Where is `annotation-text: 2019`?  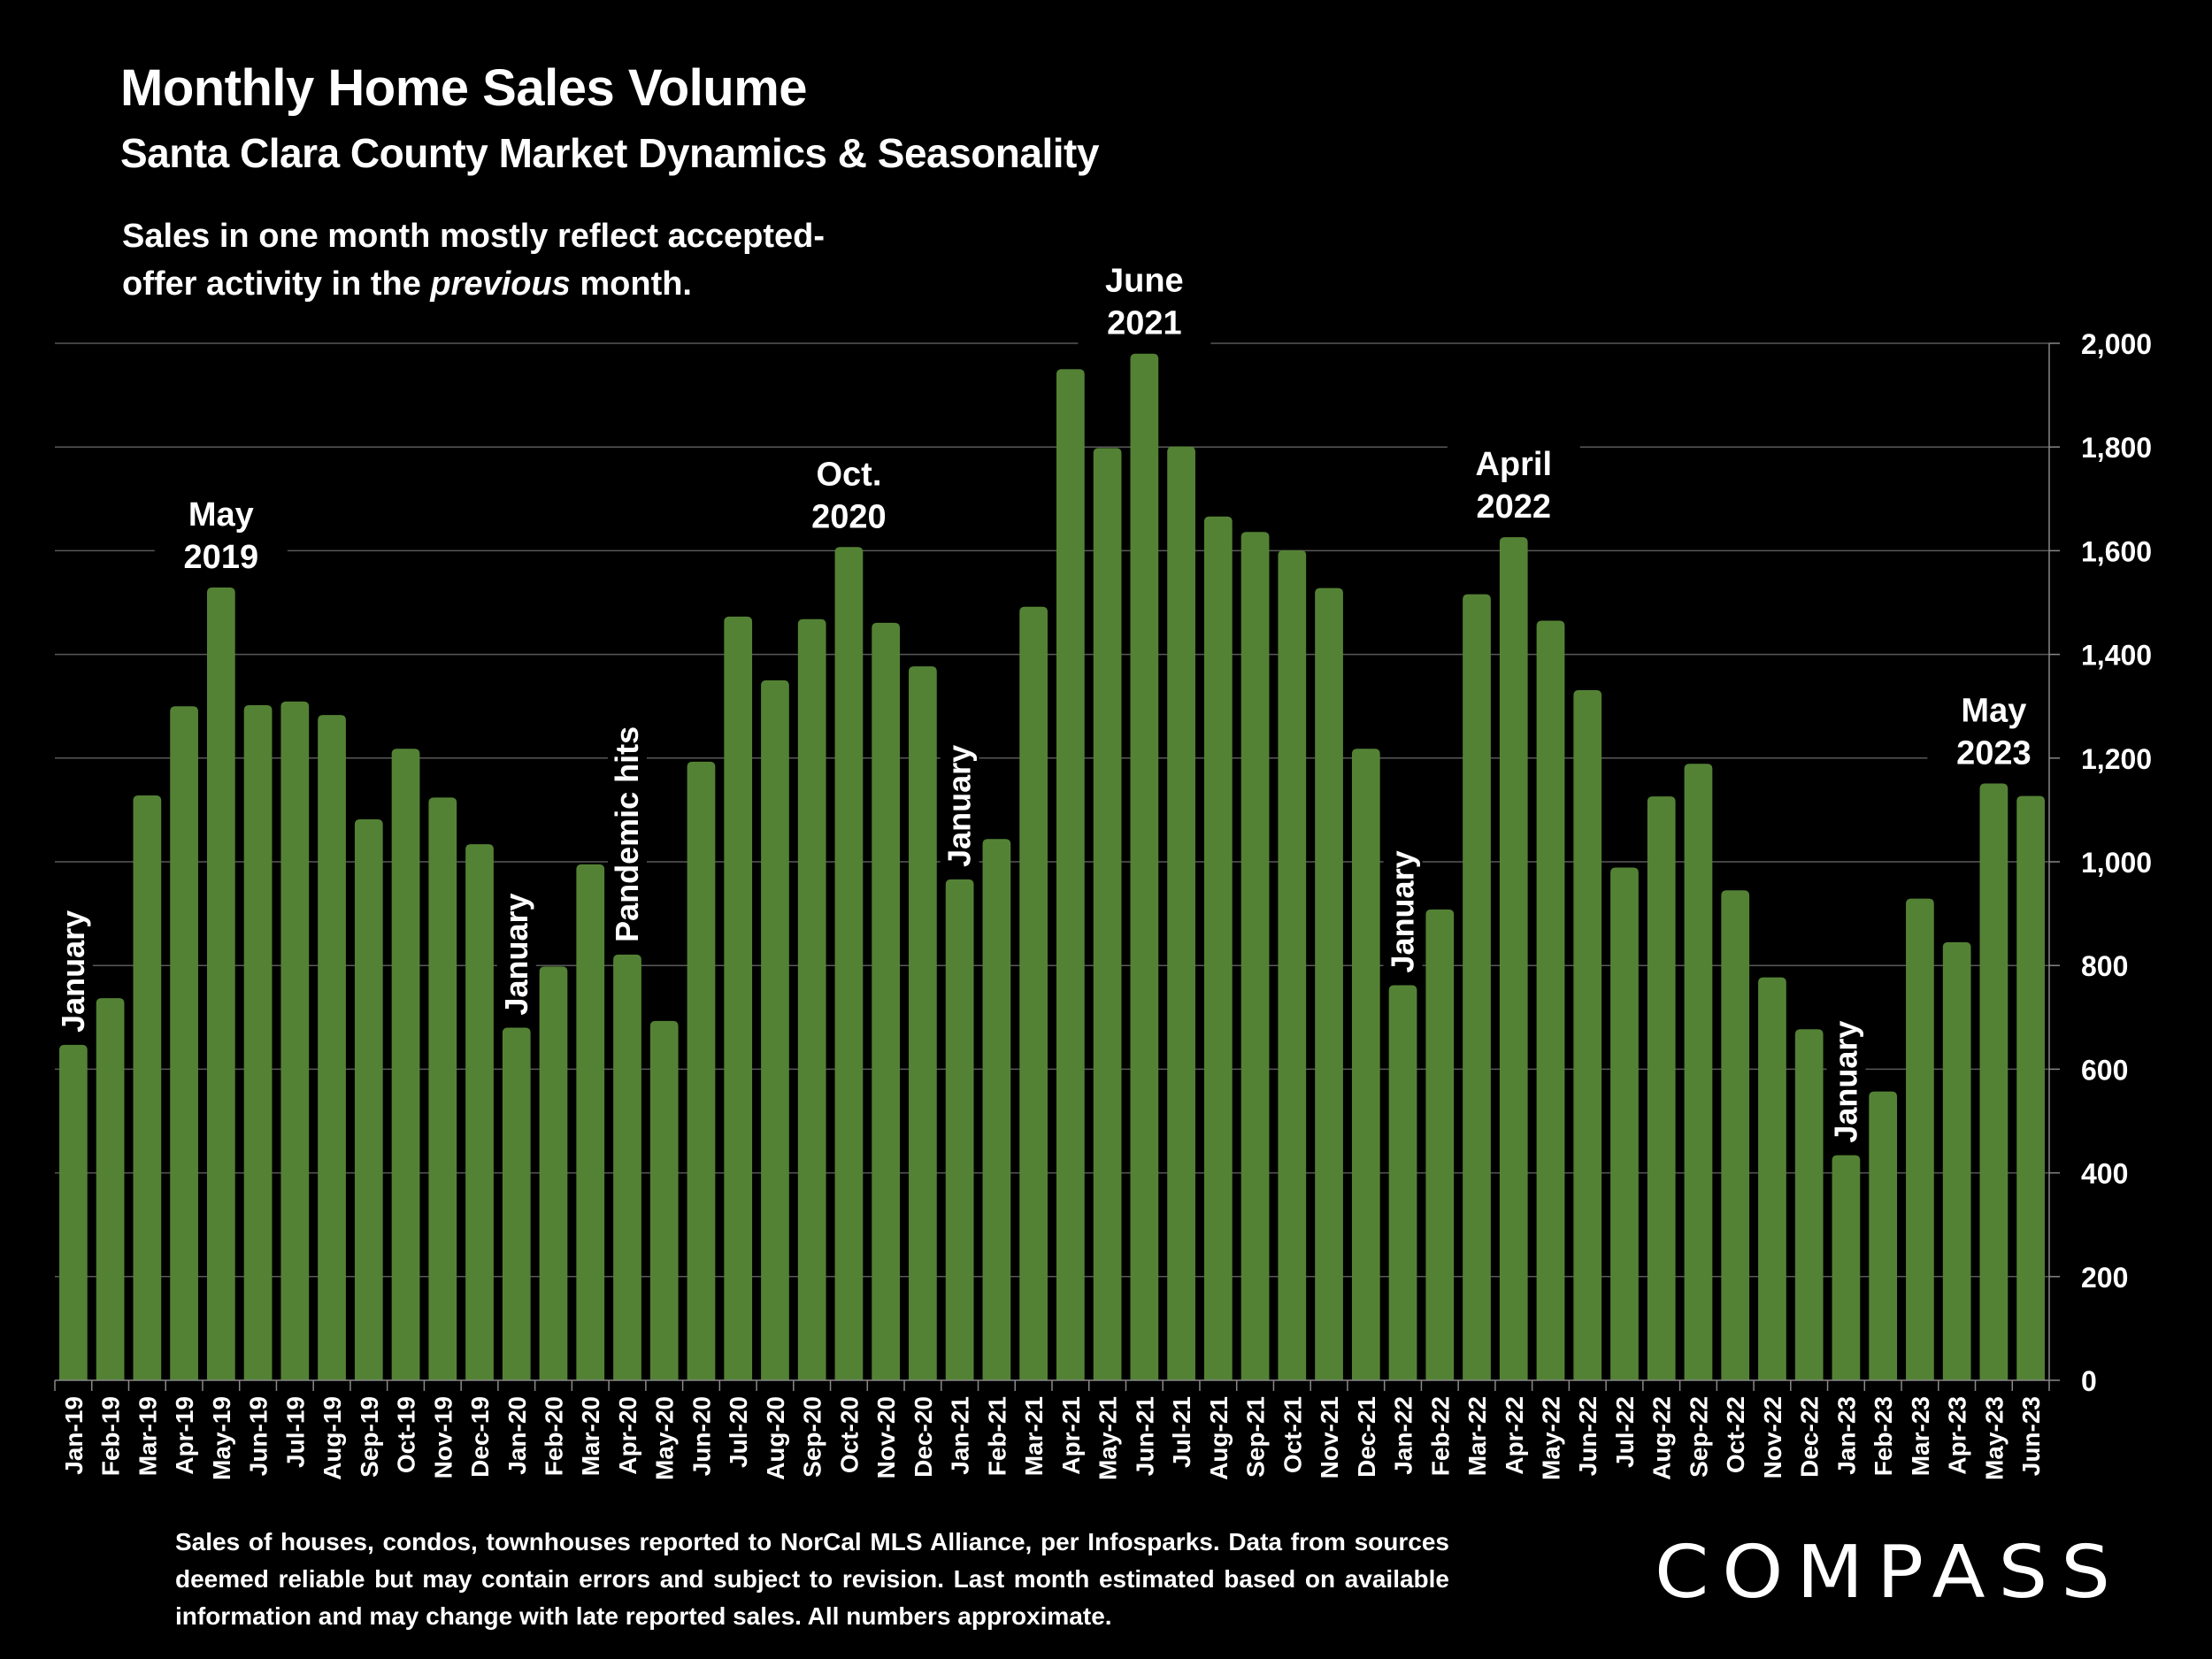
annotation-text: 2019 is located at coordinates (222, 558).